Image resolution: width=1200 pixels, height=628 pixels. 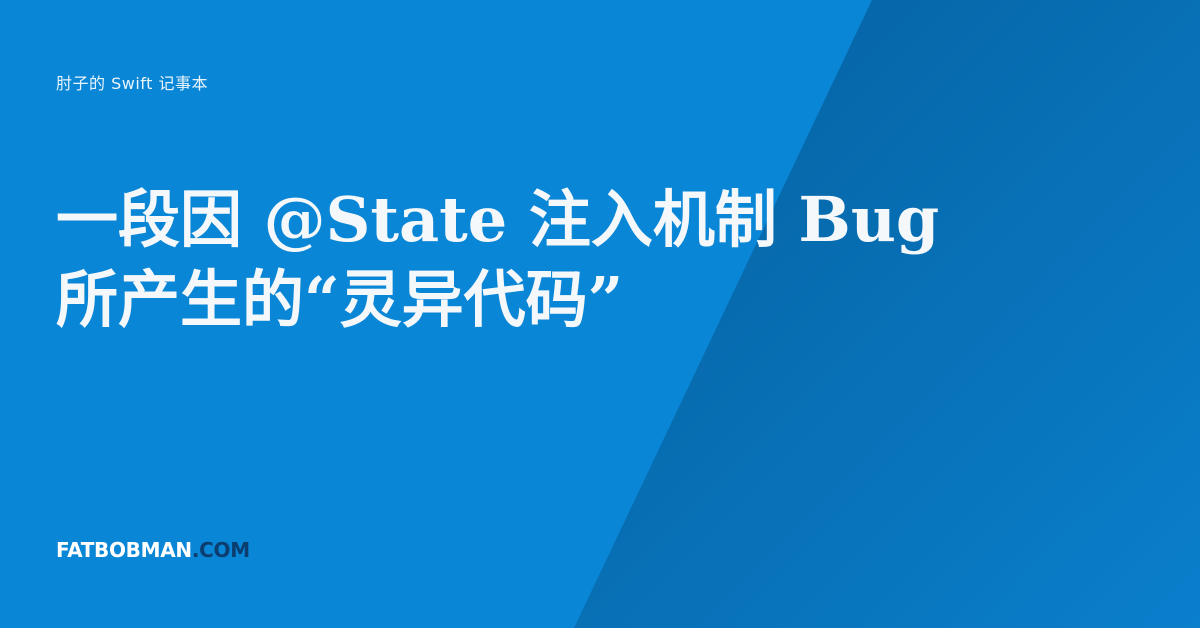 I want to click on title-line-1: 一段因 @State 注入机制 Bug, so click(x=498, y=219).